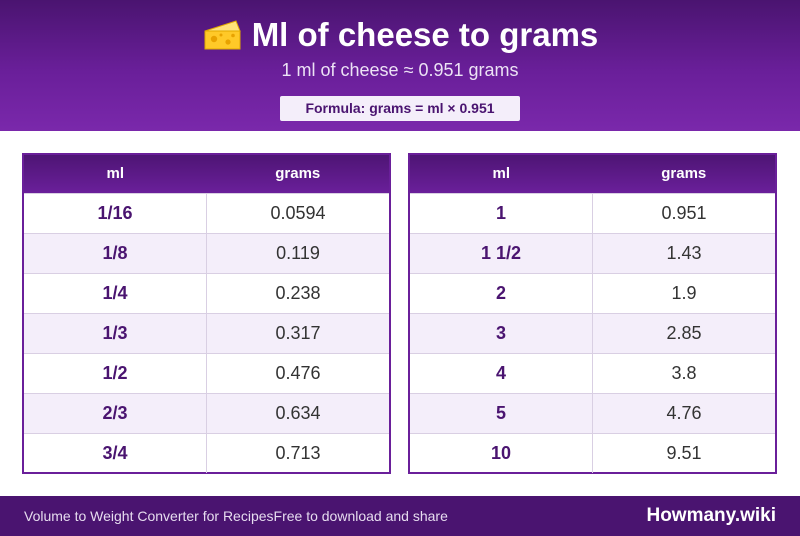  What do you see at coordinates (425, 34) in the screenshot?
I see `page-title: Ml of cheese to grams` at bounding box center [425, 34].